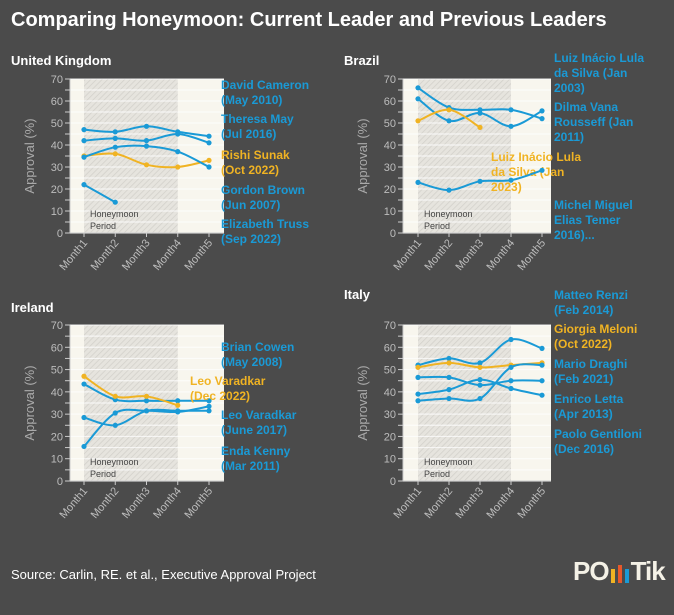  Describe the element at coordinates (598, 434) in the screenshot. I see `series-label: Paolo Gentiloni` at that location.